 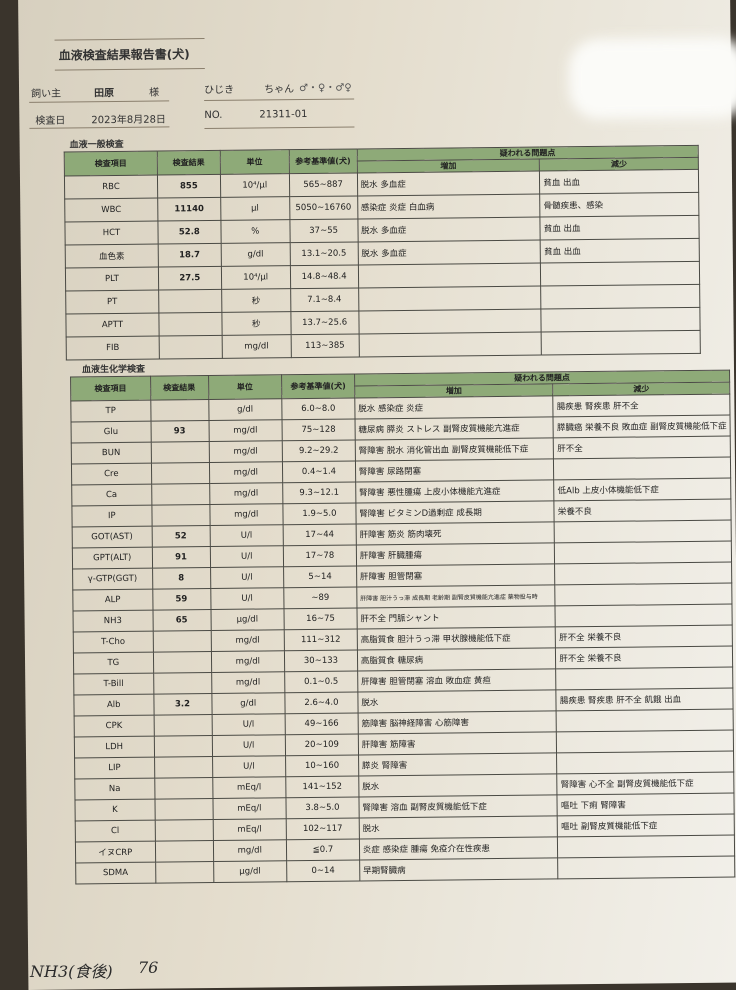 I want to click on cell-reference: 17~78, so click(x=320, y=555).